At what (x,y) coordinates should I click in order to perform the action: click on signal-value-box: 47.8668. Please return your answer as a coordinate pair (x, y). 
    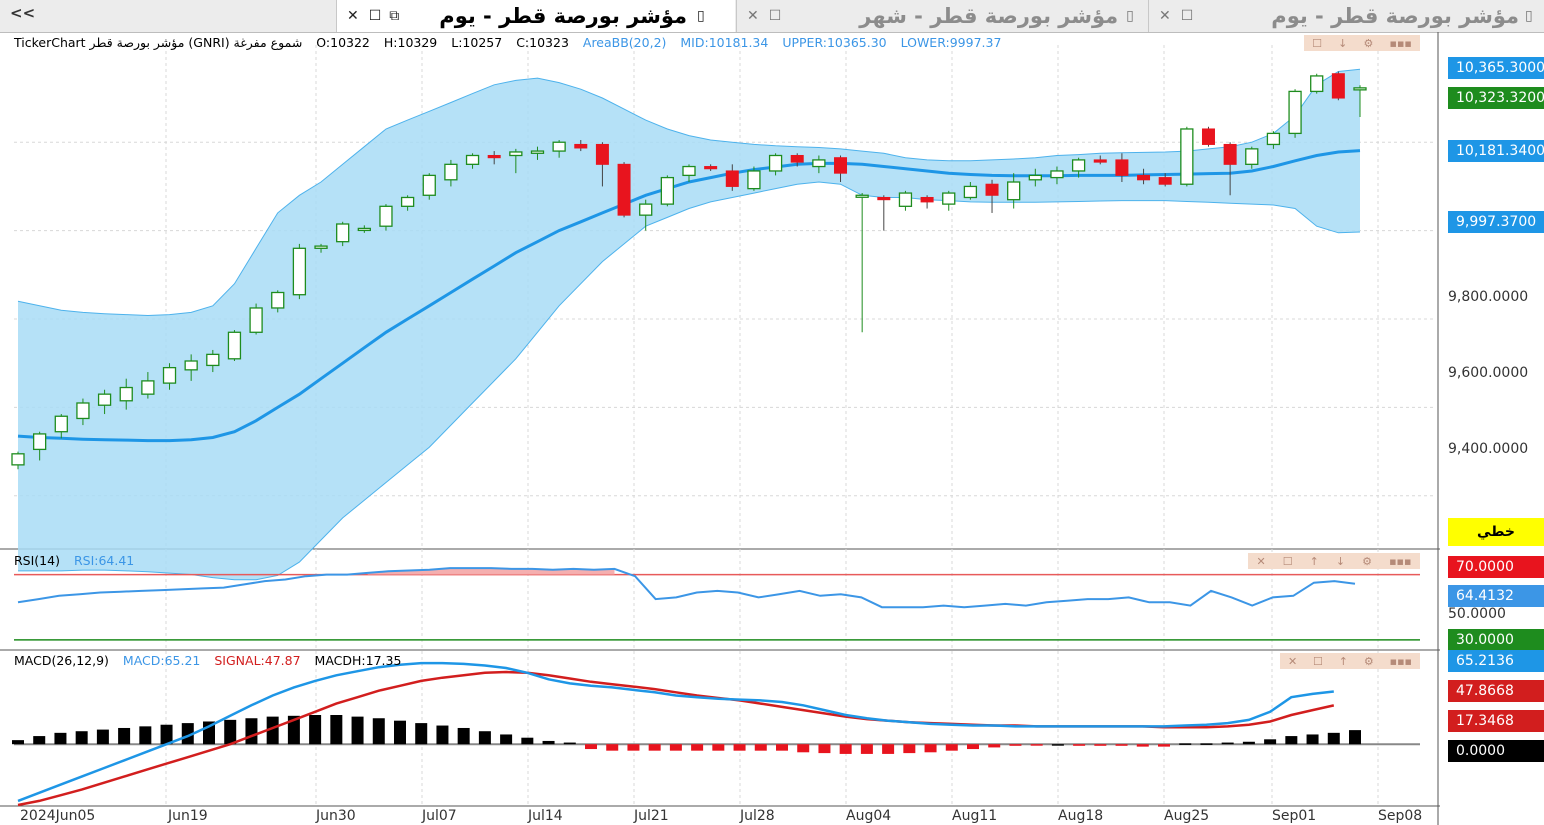
    Looking at the image, I should click on (1496, 691).